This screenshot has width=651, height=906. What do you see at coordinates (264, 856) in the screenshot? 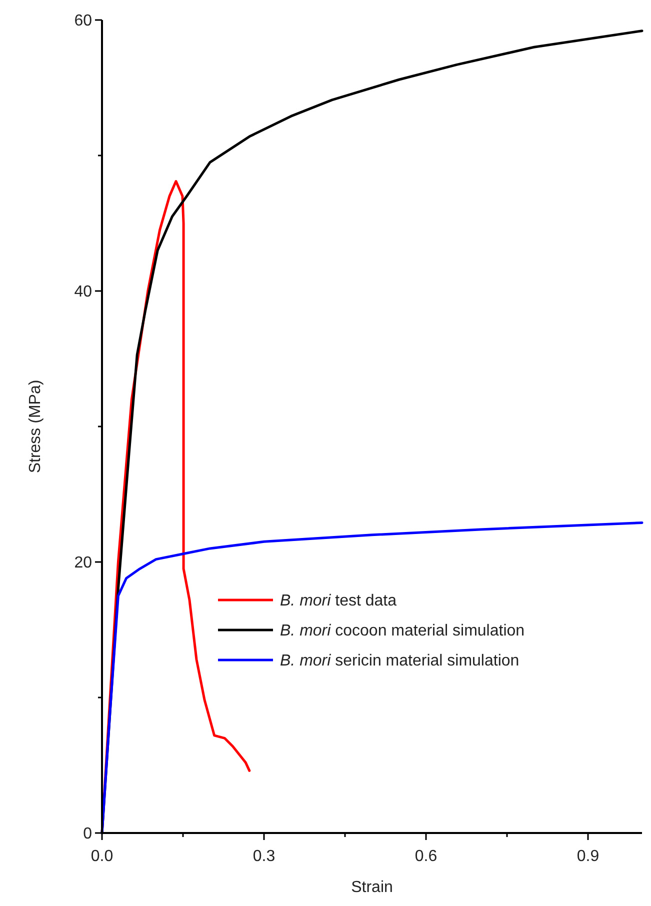
I see `x-tick-label: 0.3` at bounding box center [264, 856].